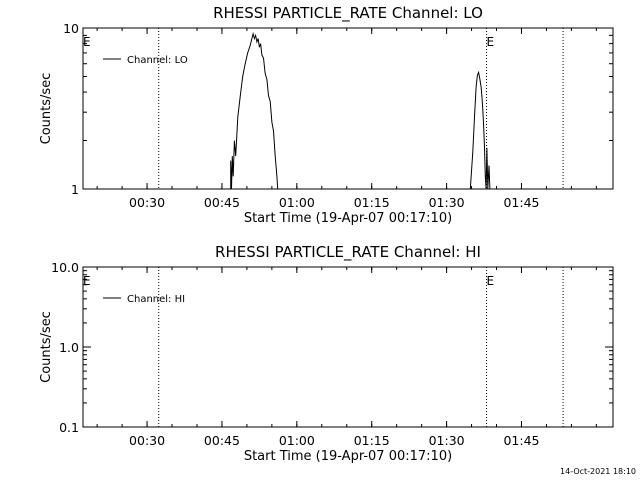 This screenshot has width=640, height=480. Describe the element at coordinates (75, 189) in the screenshot. I see `y-tick-label: 1` at that location.